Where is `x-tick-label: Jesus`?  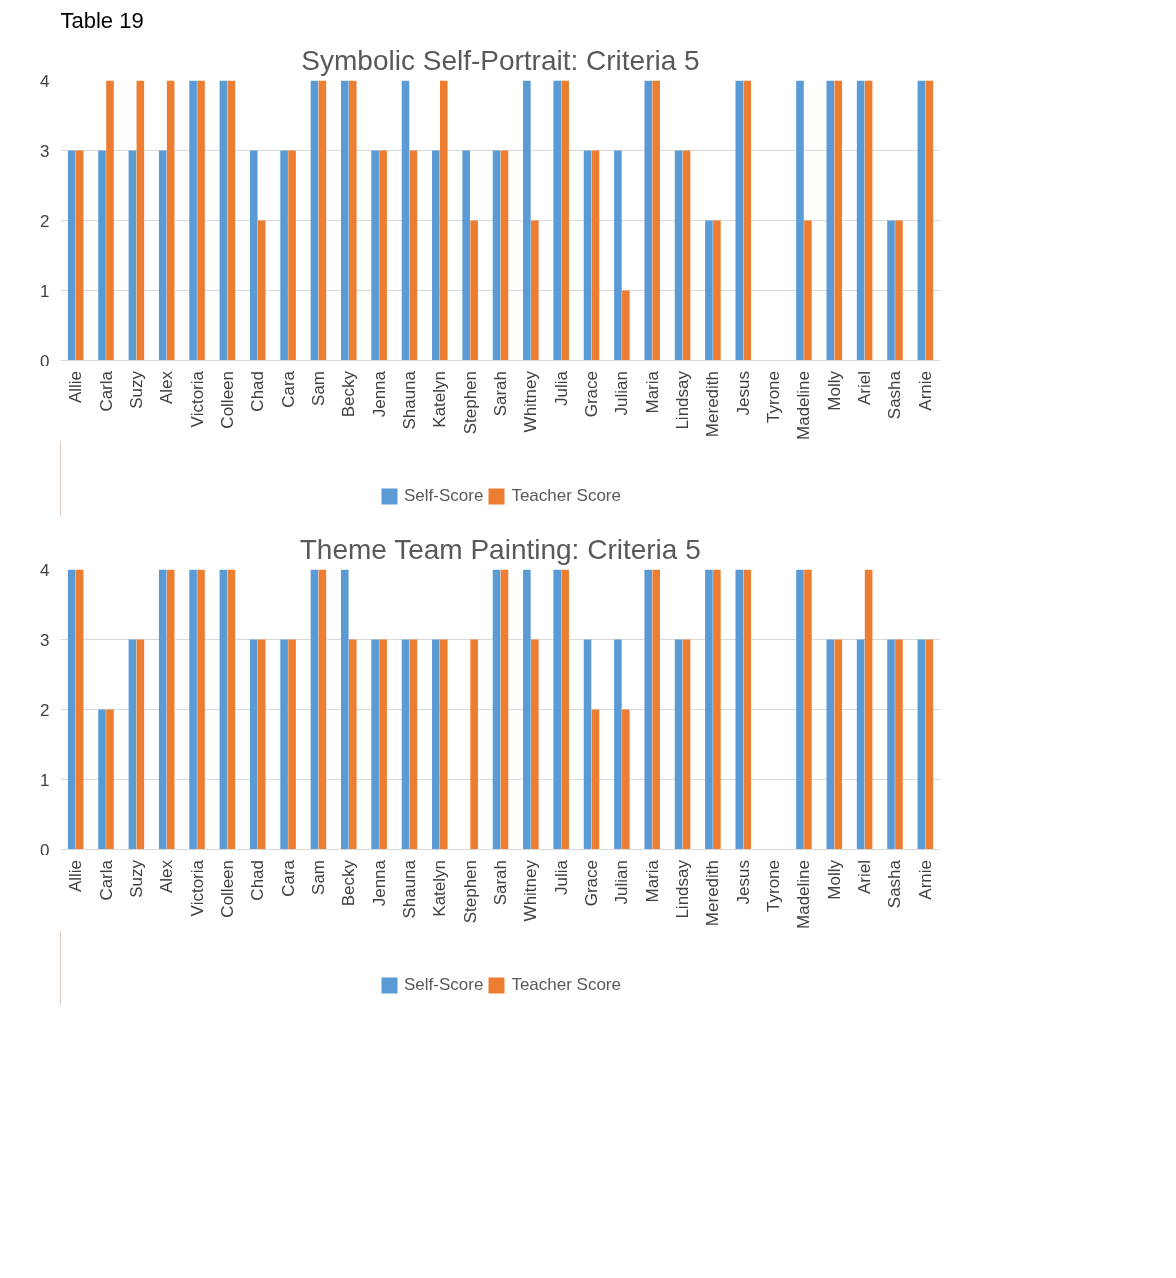 x-tick-label: Jesus is located at coordinates (743, 882).